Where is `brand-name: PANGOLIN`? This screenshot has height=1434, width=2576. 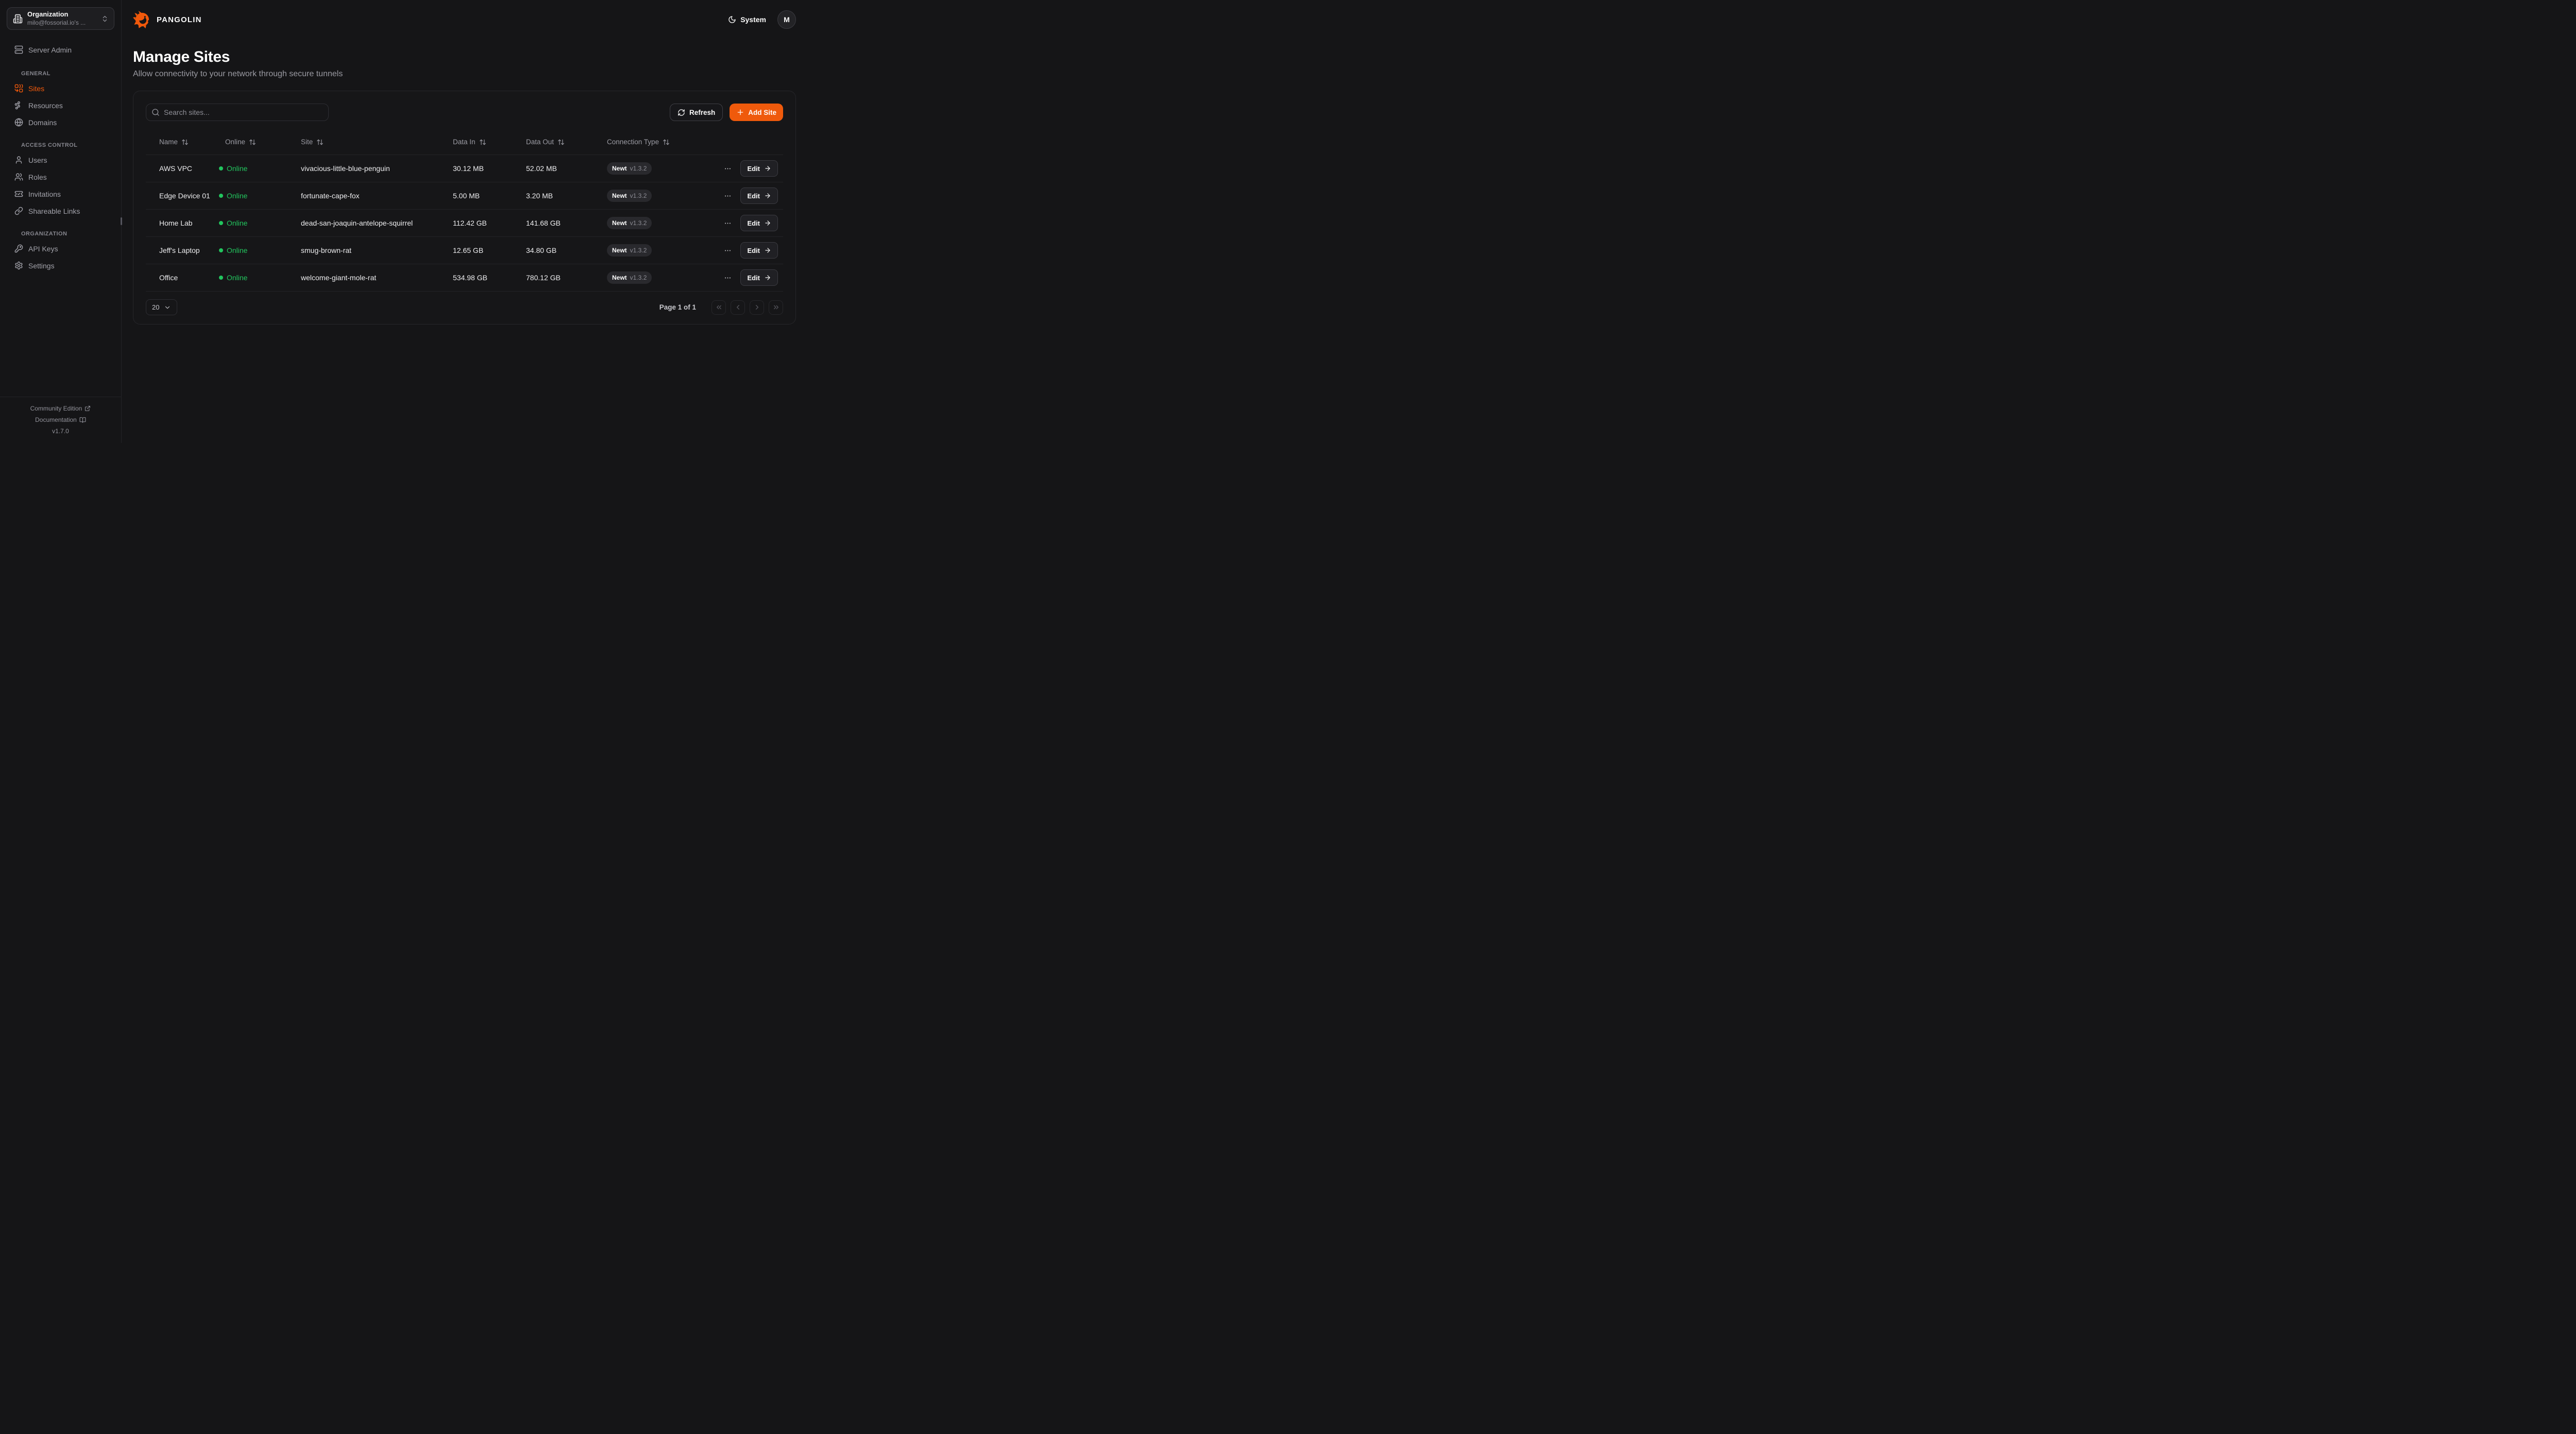 brand-name: PANGOLIN is located at coordinates (180, 19).